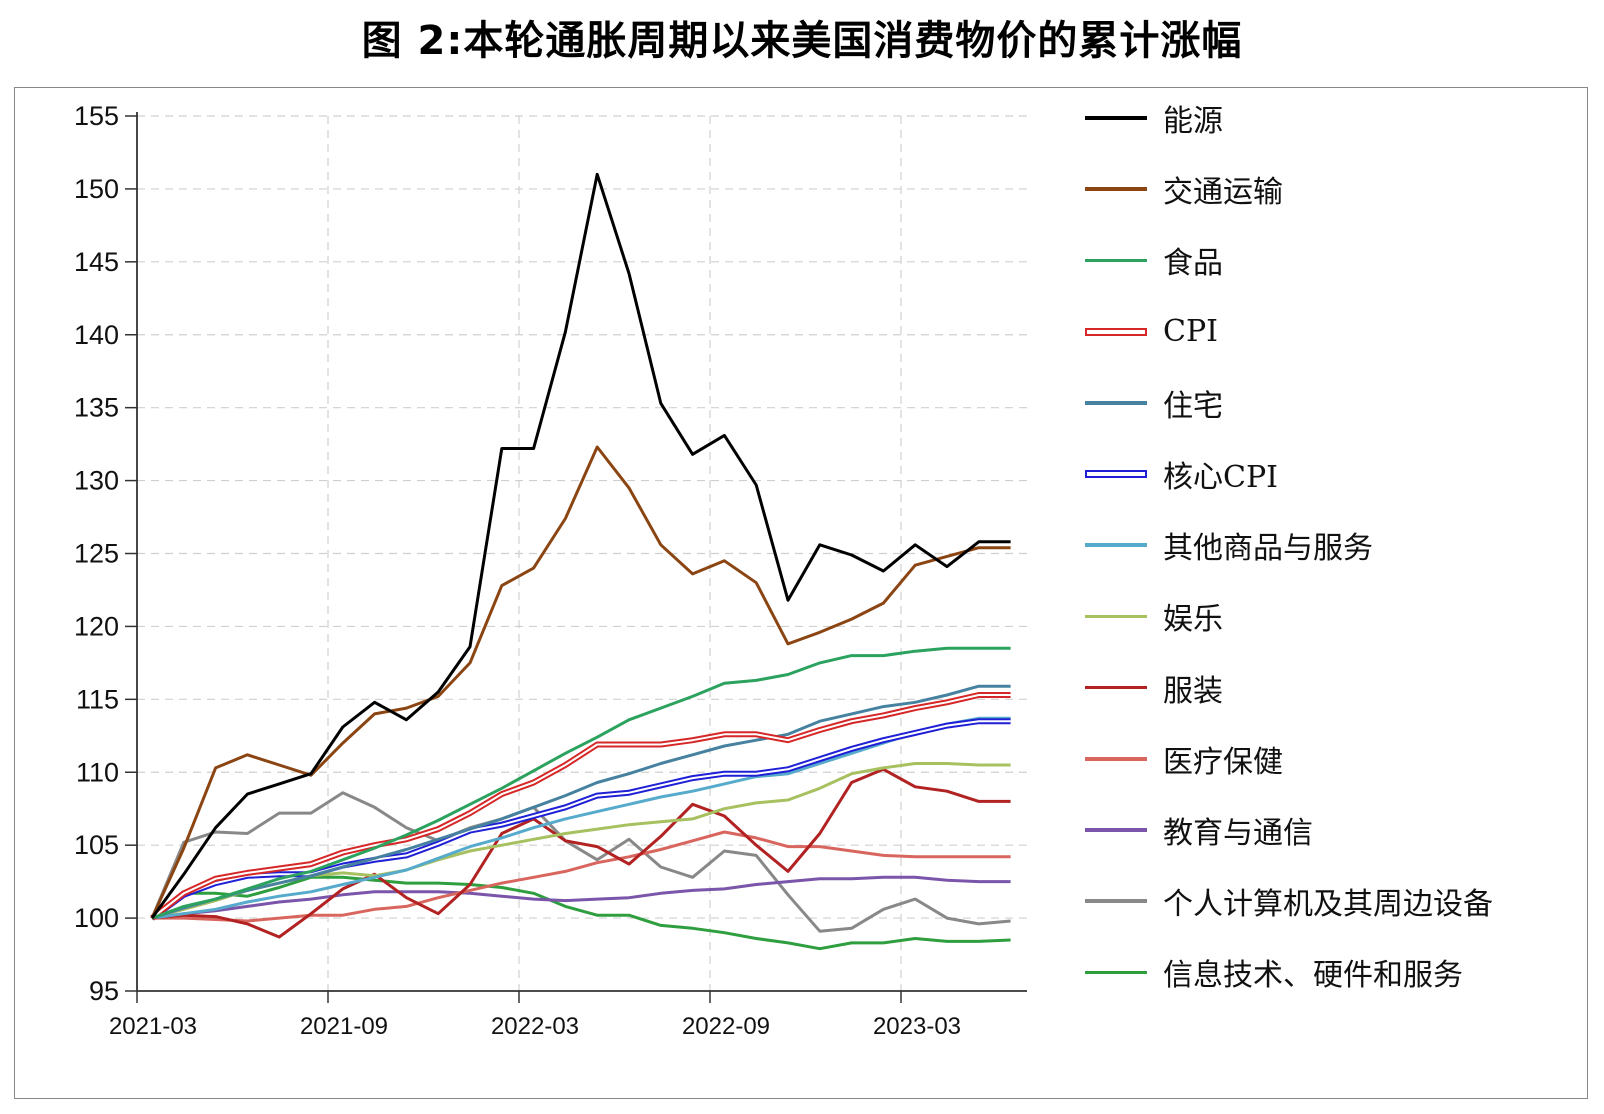  I want to click on legend-item: 其他商品与服务, so click(1229, 546).